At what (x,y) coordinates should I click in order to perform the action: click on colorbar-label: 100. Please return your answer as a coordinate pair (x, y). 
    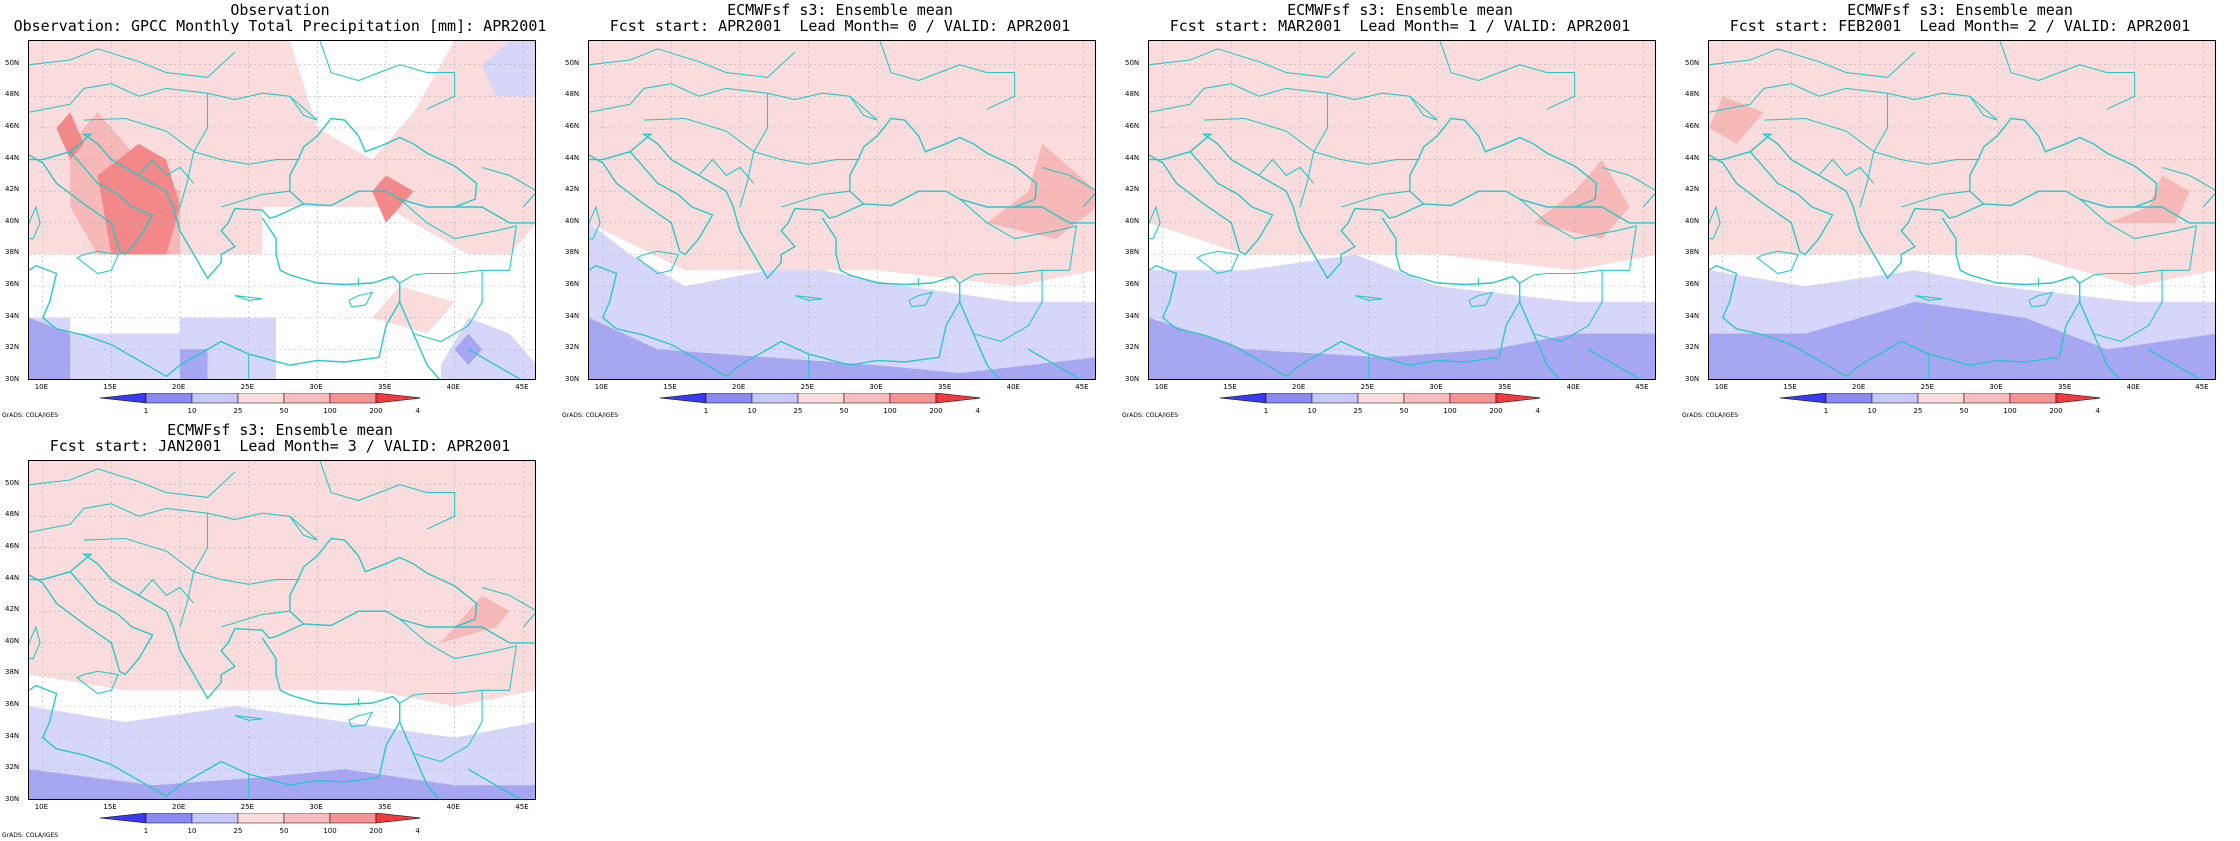
    Looking at the image, I should click on (329, 411).